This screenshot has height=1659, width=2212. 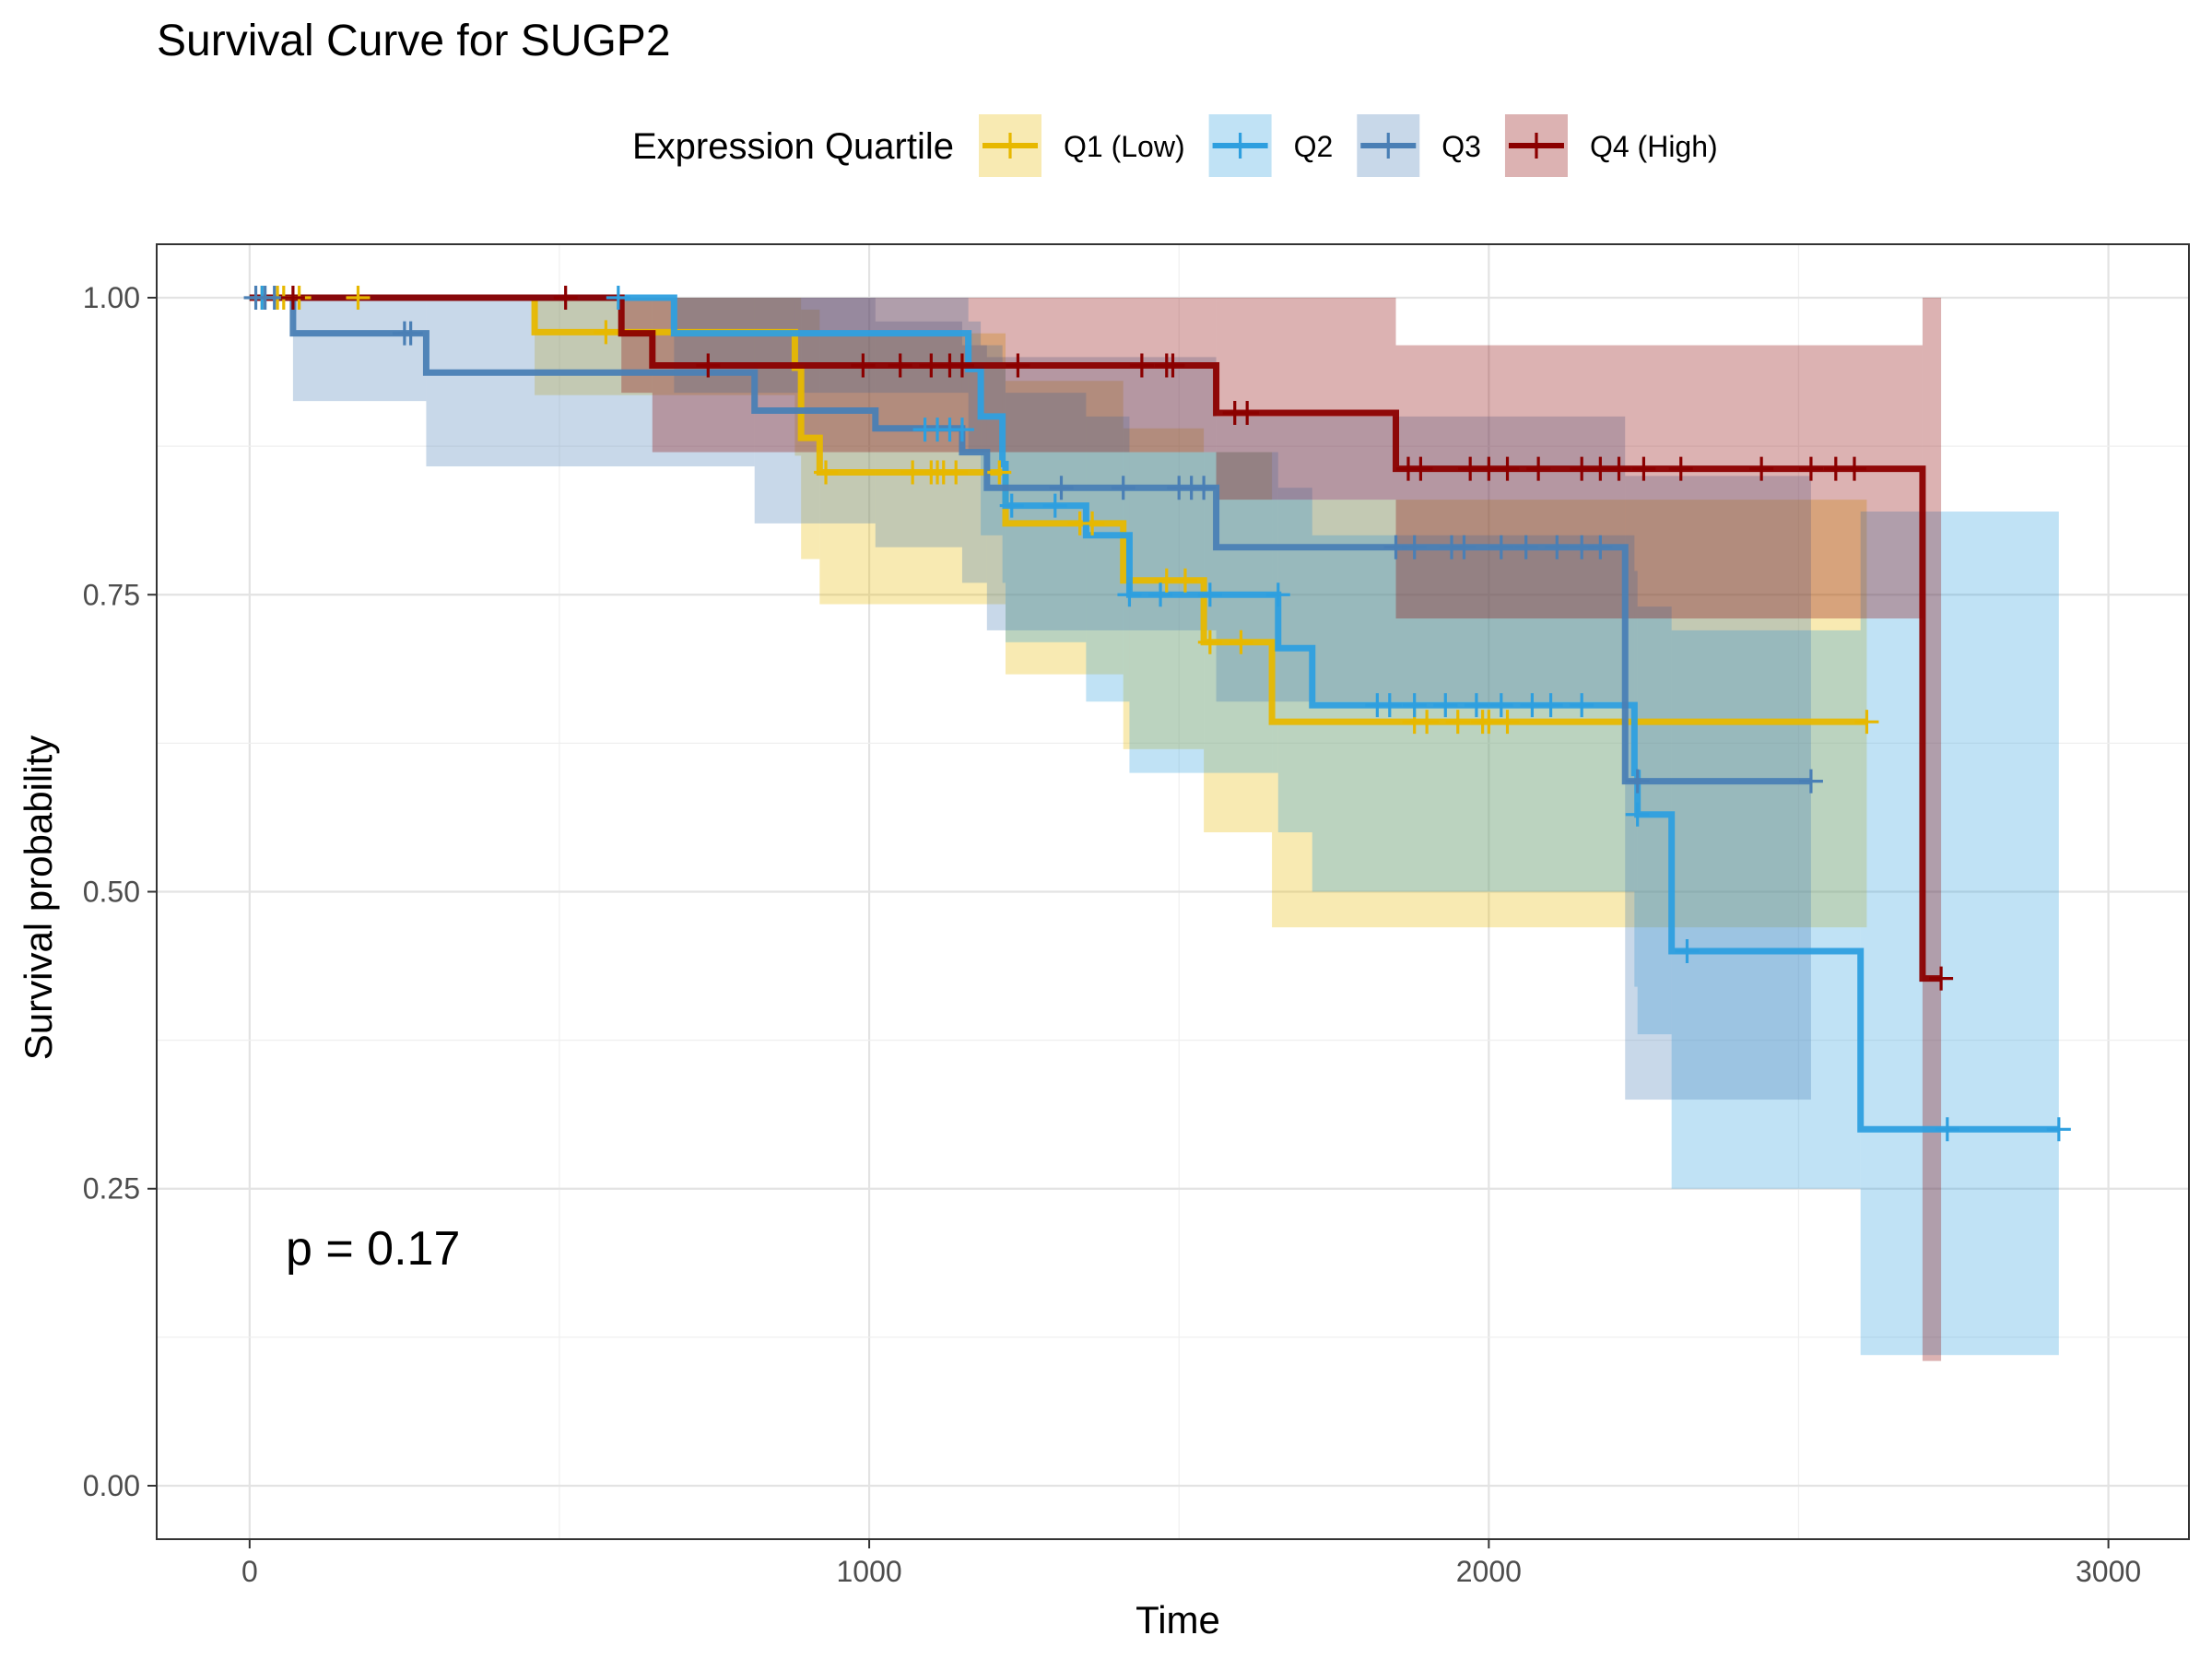 I want to click on y-tick-label: 0.00, so click(x=111, y=1485).